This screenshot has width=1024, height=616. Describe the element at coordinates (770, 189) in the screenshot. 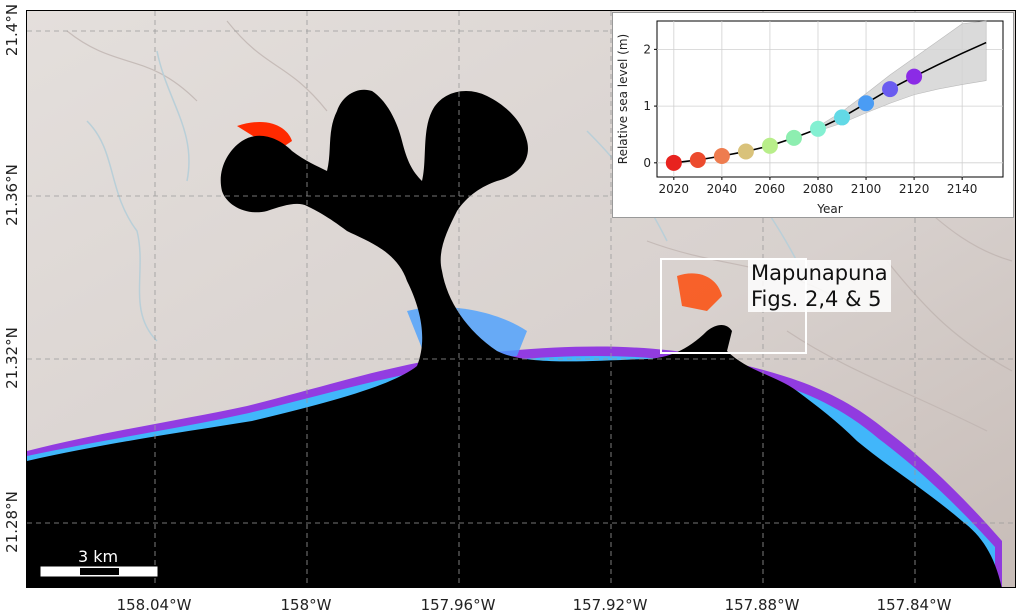

I see `x-axis-tick-label: 2060` at that location.